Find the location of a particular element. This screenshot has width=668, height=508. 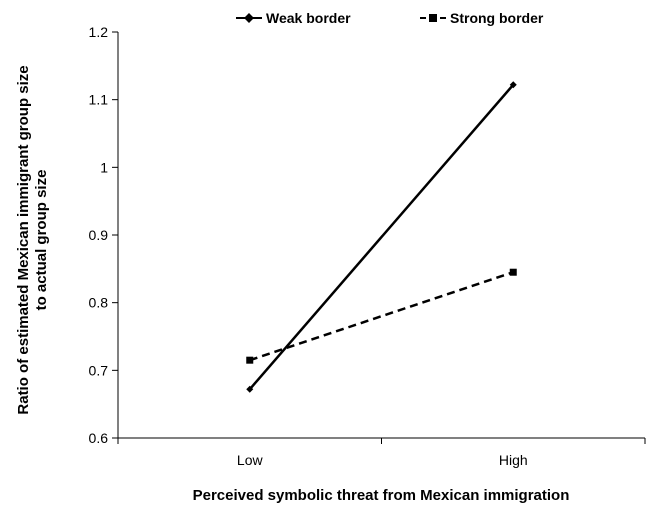

y-tick-label: 1.1 is located at coordinates (99, 100).